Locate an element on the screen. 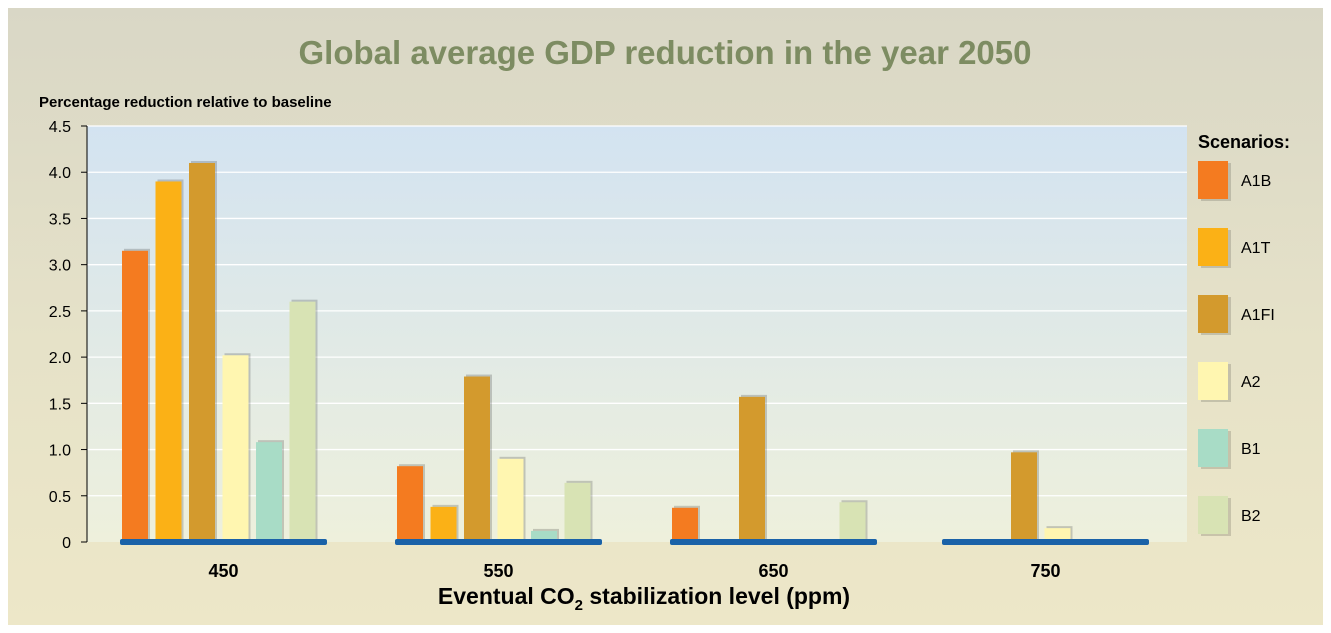 This screenshot has height=633, width=1331. x-category-label: 750 is located at coordinates (1045, 571).